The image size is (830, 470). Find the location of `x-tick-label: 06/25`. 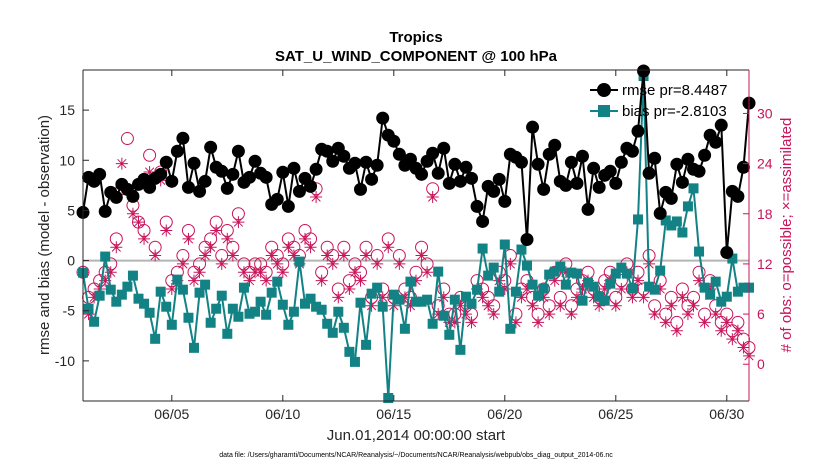

x-tick-label: 06/25 is located at coordinates (615, 414).